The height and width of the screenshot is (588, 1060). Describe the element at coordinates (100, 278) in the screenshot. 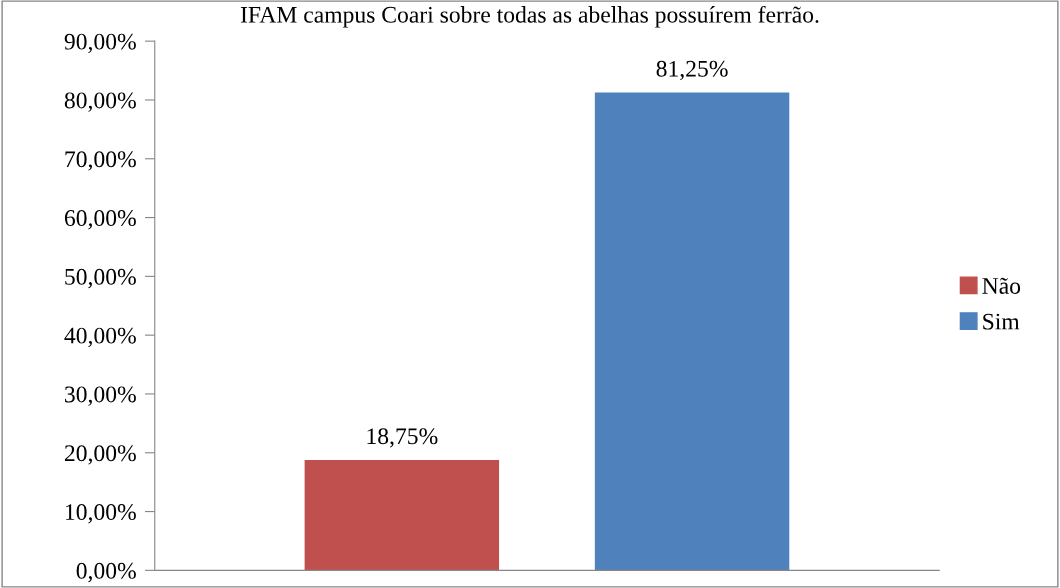

I see `y-tick-label: 50,00%` at that location.